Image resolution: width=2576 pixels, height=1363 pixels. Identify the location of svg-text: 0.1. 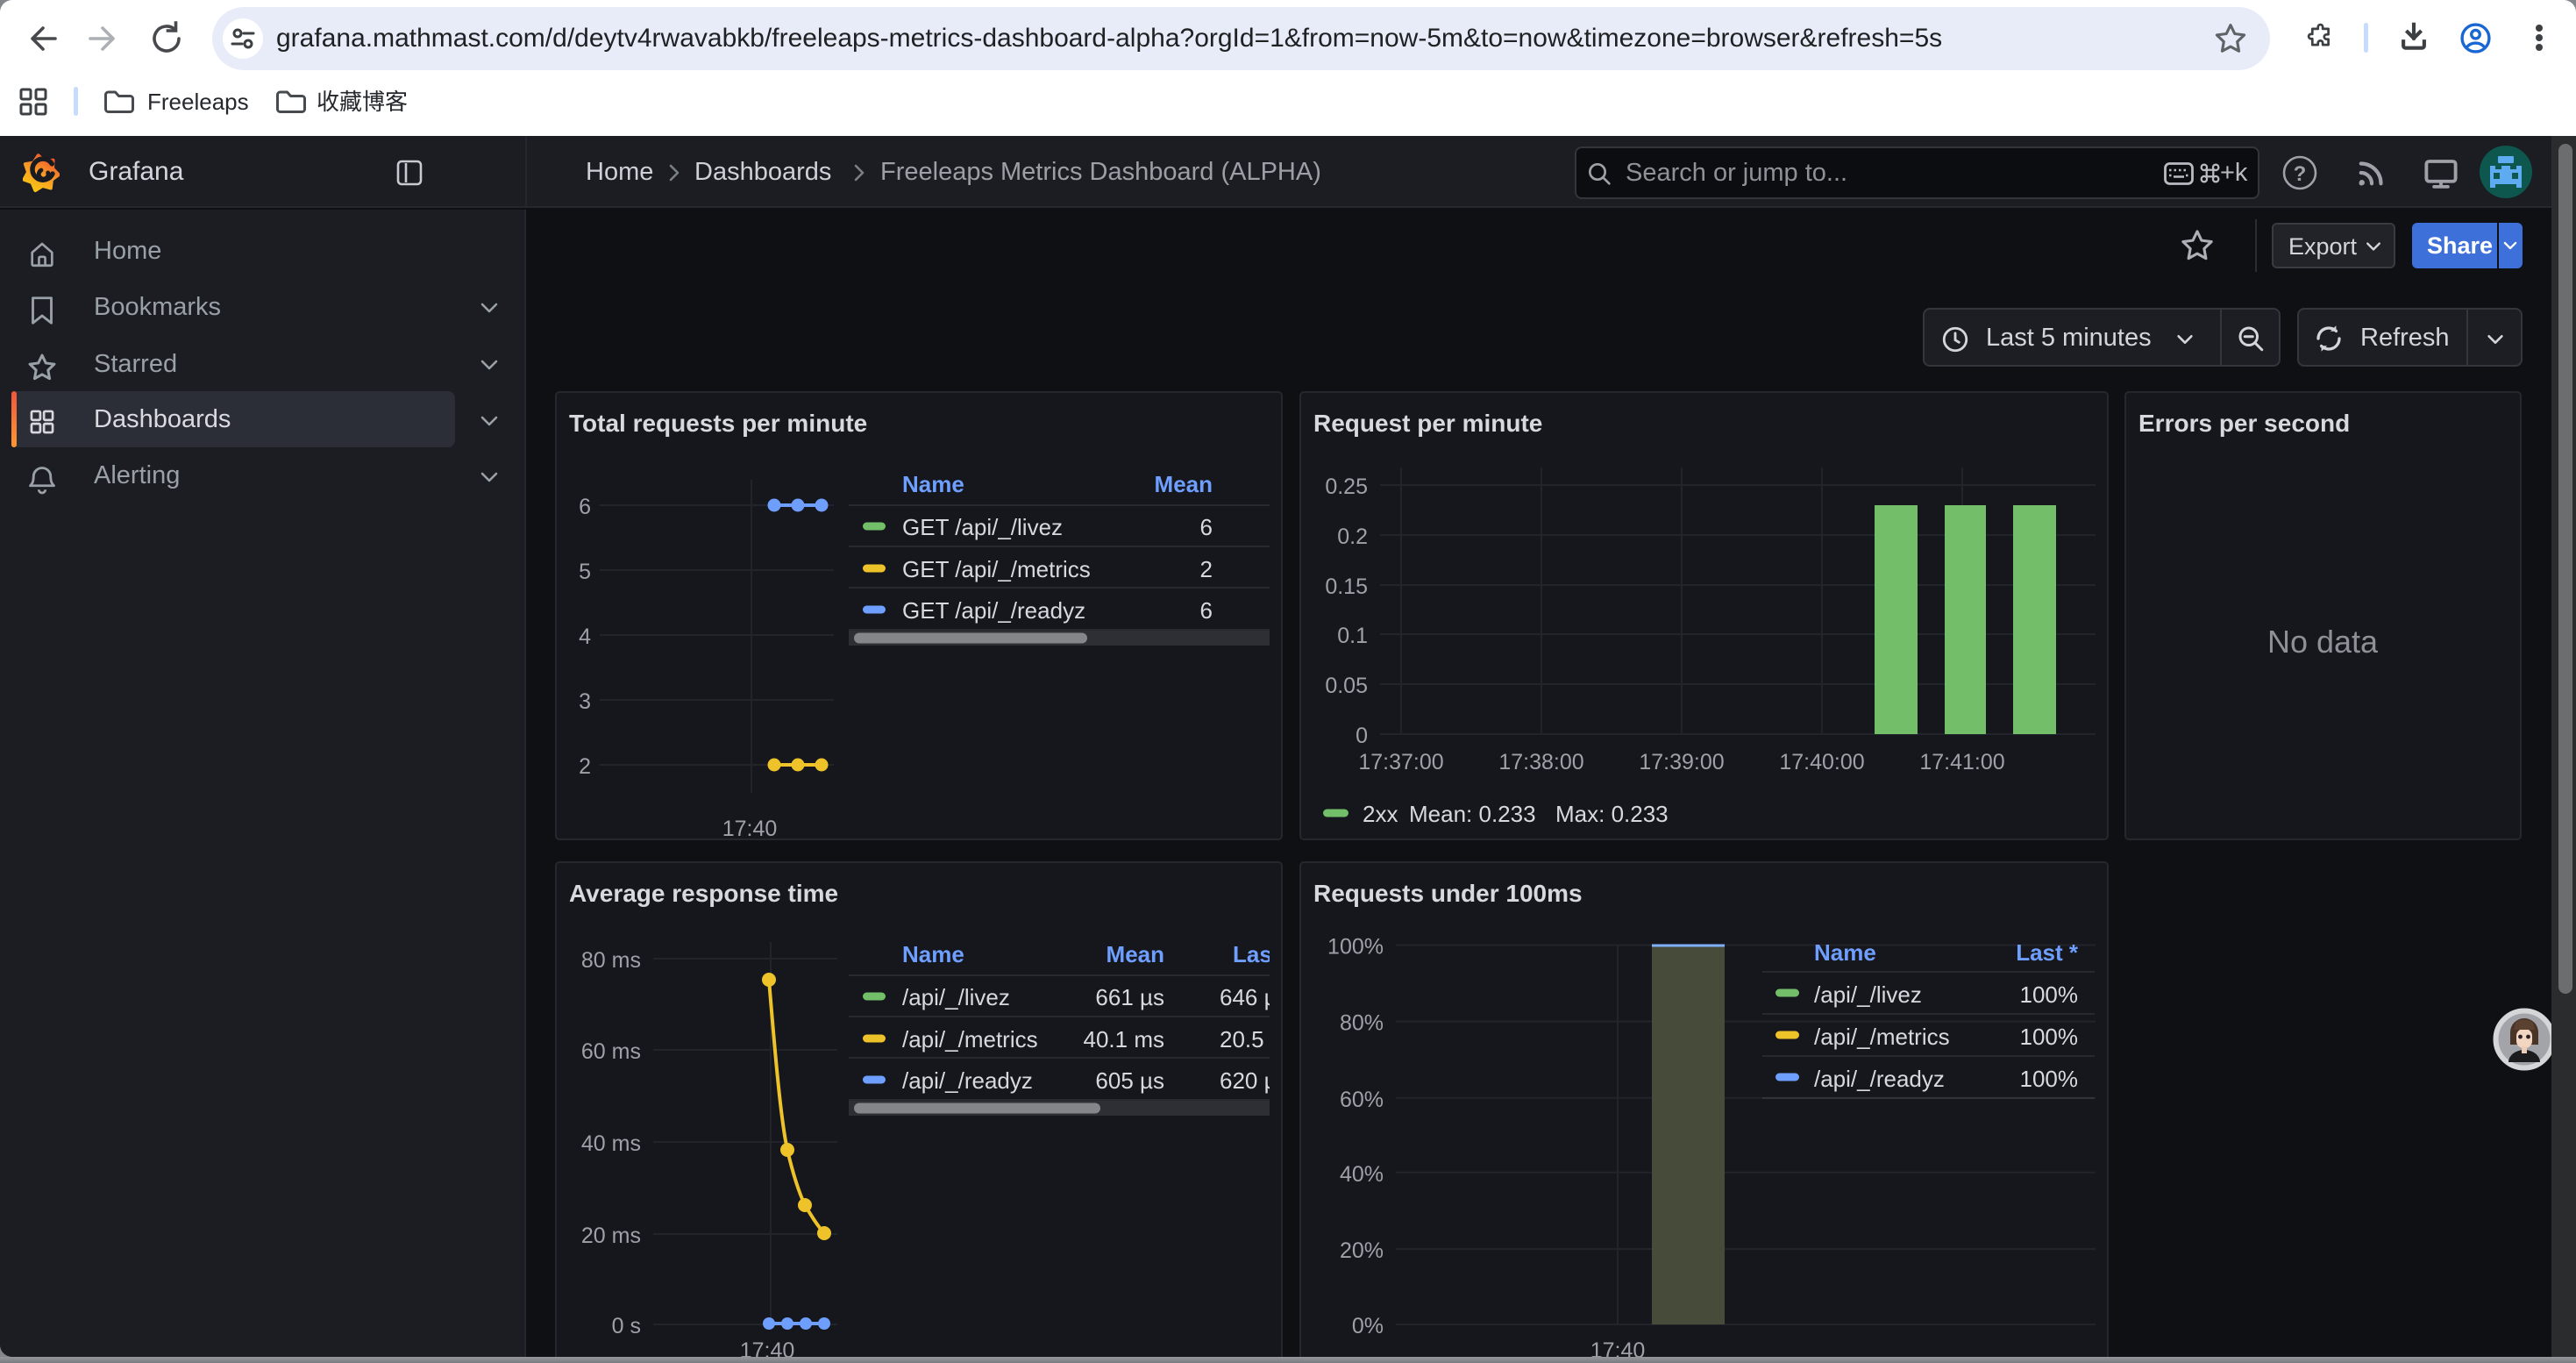
(1352, 636).